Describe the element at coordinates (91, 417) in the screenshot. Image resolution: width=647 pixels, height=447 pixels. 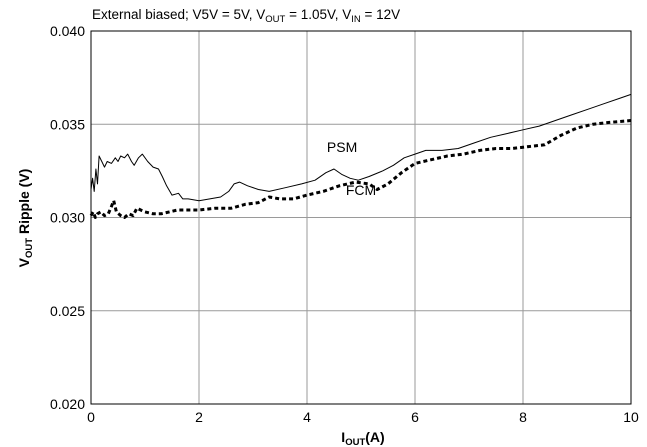
I see `x-tick-label: 0` at that location.